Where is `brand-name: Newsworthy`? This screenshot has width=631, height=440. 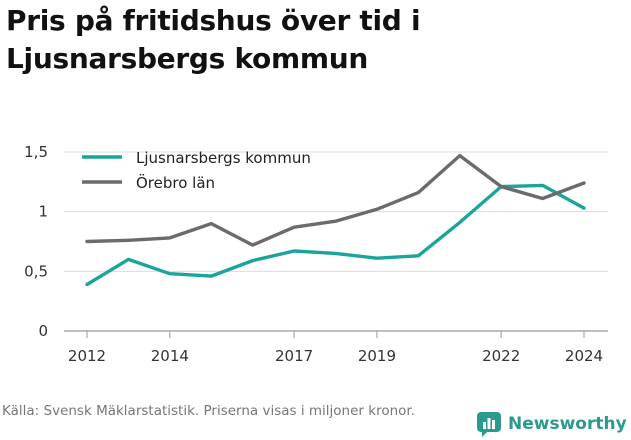 brand-name: Newsworthy is located at coordinates (567, 424).